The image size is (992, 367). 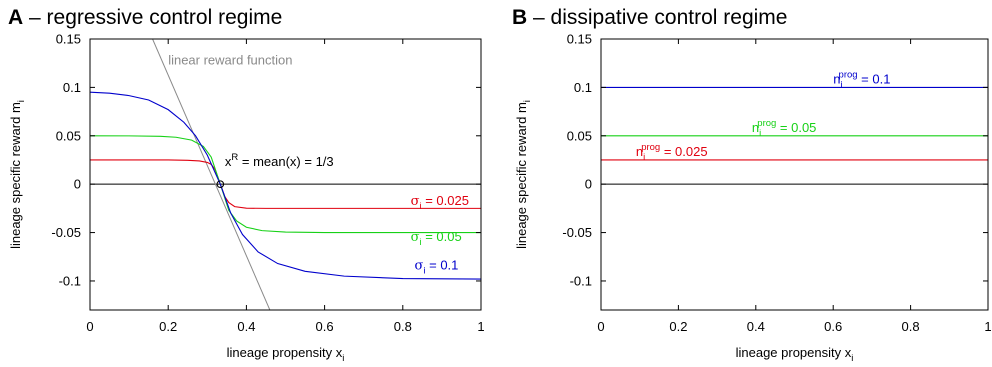 What do you see at coordinates (279, 160) in the screenshot?
I see `crossing-annotation: xR = mean(x) = 1/3` at bounding box center [279, 160].